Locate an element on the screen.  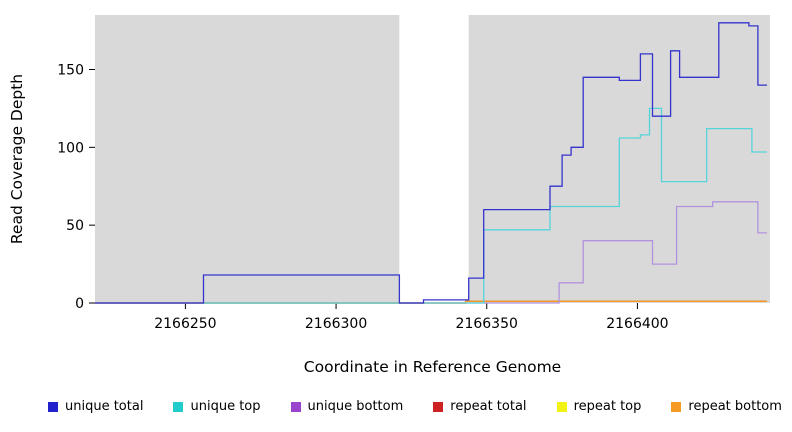
x-tick-label: 2166400 is located at coordinates (637, 324).